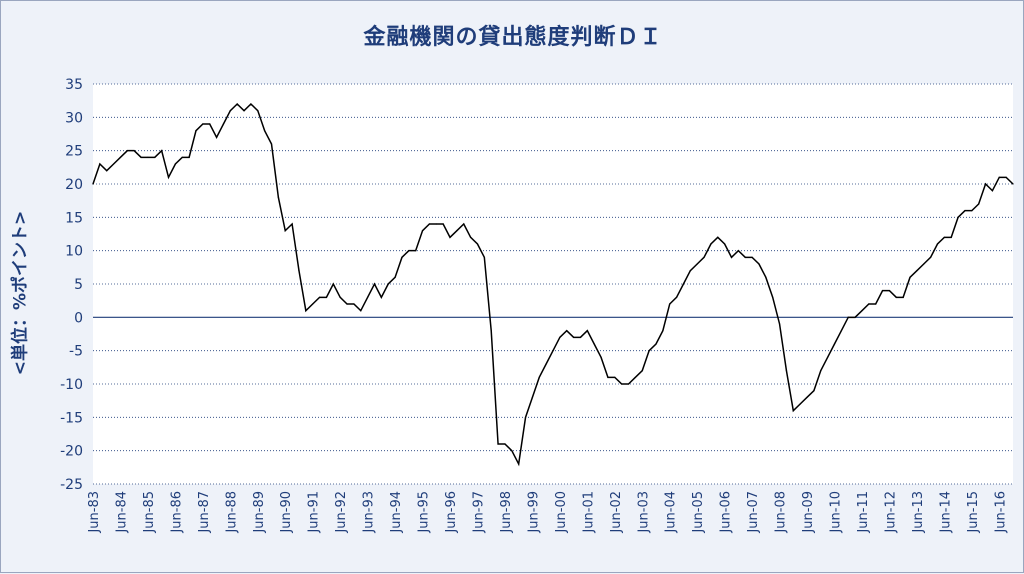  Describe the element at coordinates (753, 512) in the screenshot. I see `x-tick-label: Jun-07` at that location.